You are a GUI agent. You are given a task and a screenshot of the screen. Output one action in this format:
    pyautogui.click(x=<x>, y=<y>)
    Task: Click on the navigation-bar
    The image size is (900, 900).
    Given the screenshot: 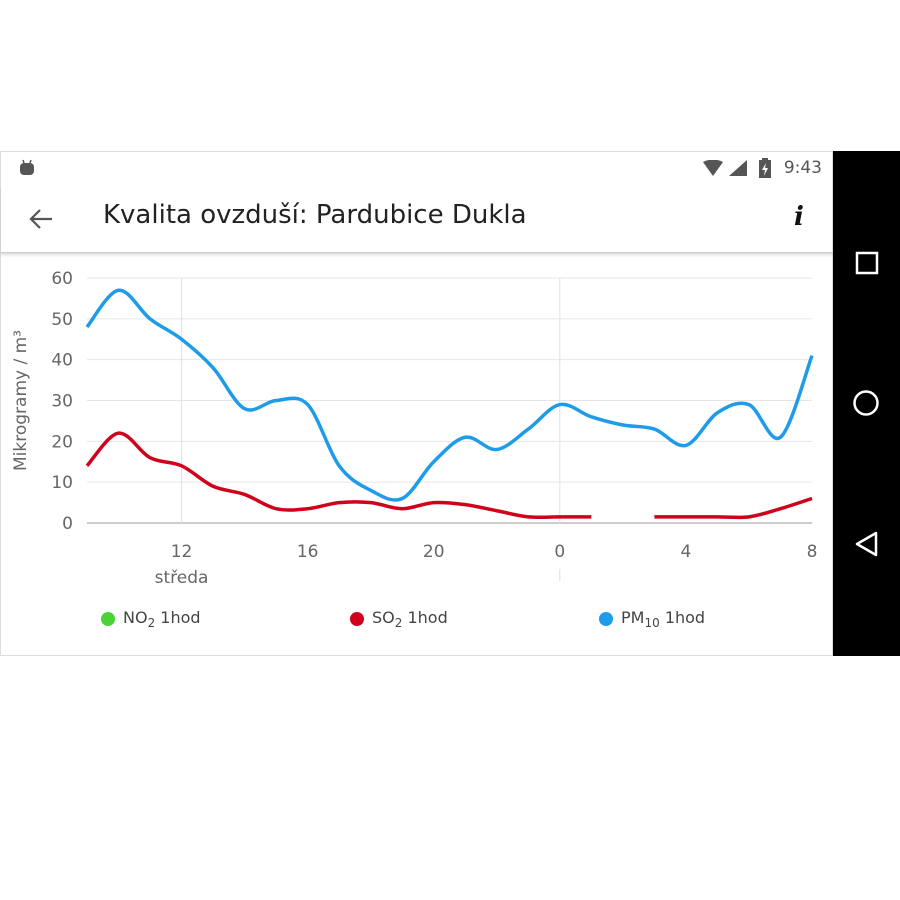 What is the action you would take?
    pyautogui.click(x=866, y=403)
    